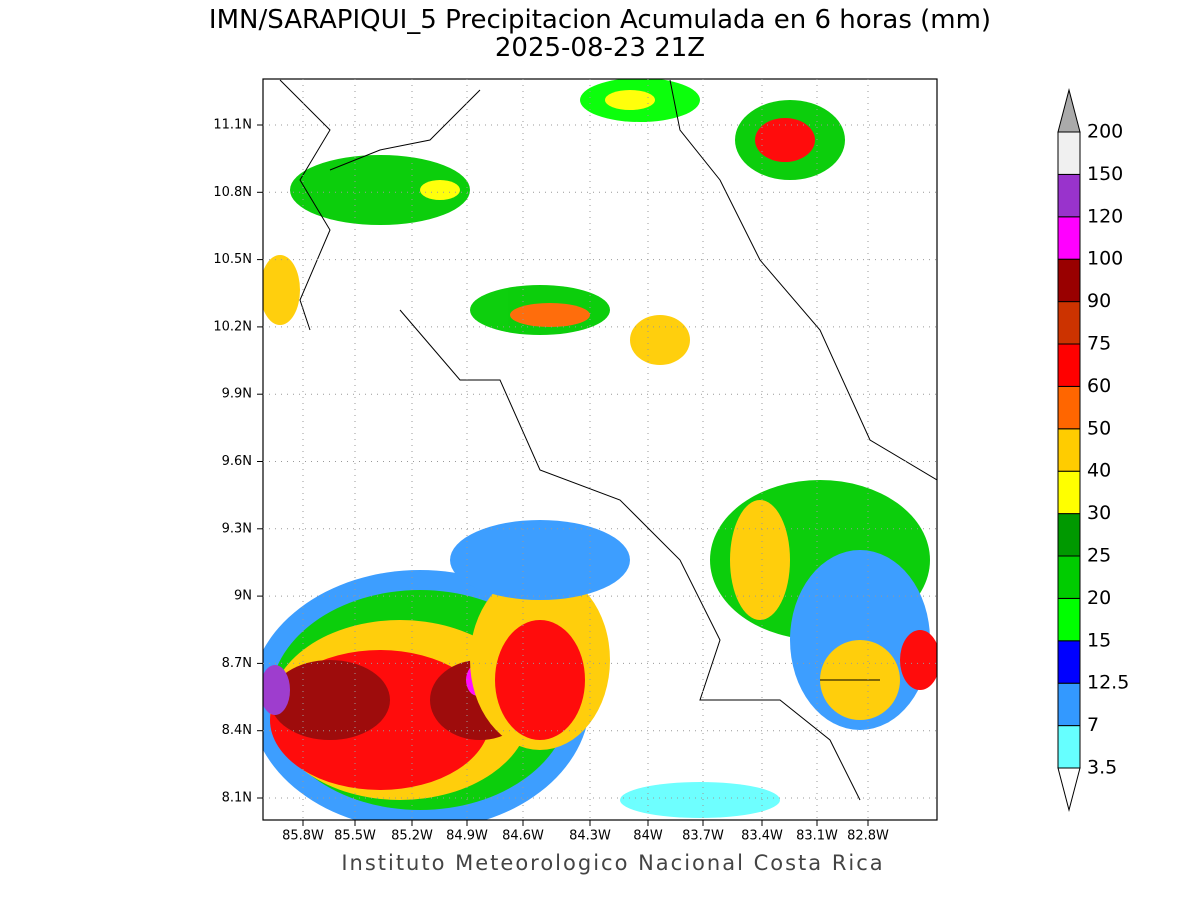 Image resolution: width=1200 pixels, height=900 pixels. I want to click on colorbar-label: 25, so click(1099, 556).